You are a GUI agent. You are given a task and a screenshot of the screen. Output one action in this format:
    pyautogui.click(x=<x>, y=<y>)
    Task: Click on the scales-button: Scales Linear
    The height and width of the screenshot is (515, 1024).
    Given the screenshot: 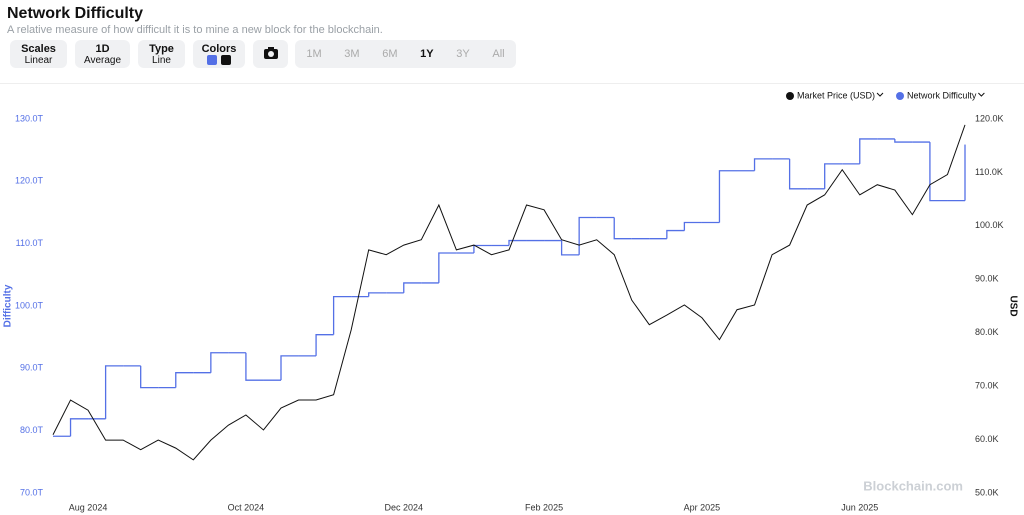 What is the action you would take?
    pyautogui.click(x=38, y=54)
    